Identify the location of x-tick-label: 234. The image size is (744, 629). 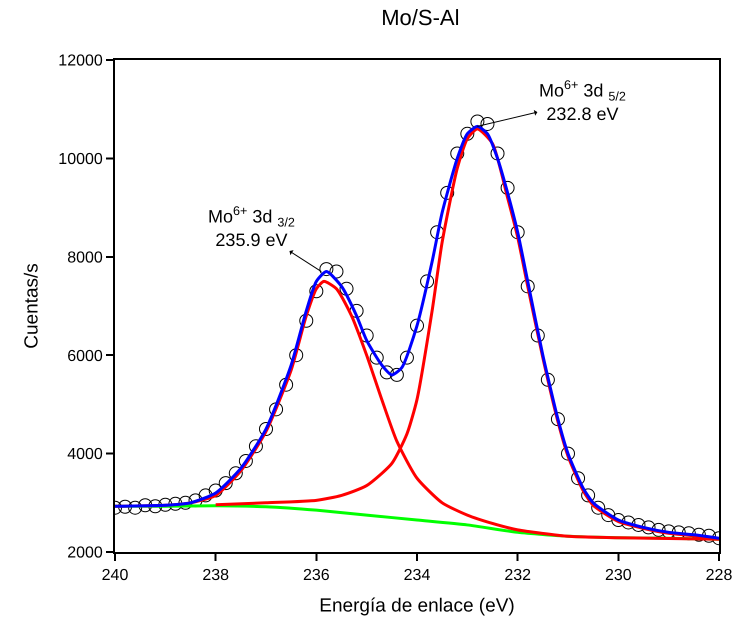
(417, 575).